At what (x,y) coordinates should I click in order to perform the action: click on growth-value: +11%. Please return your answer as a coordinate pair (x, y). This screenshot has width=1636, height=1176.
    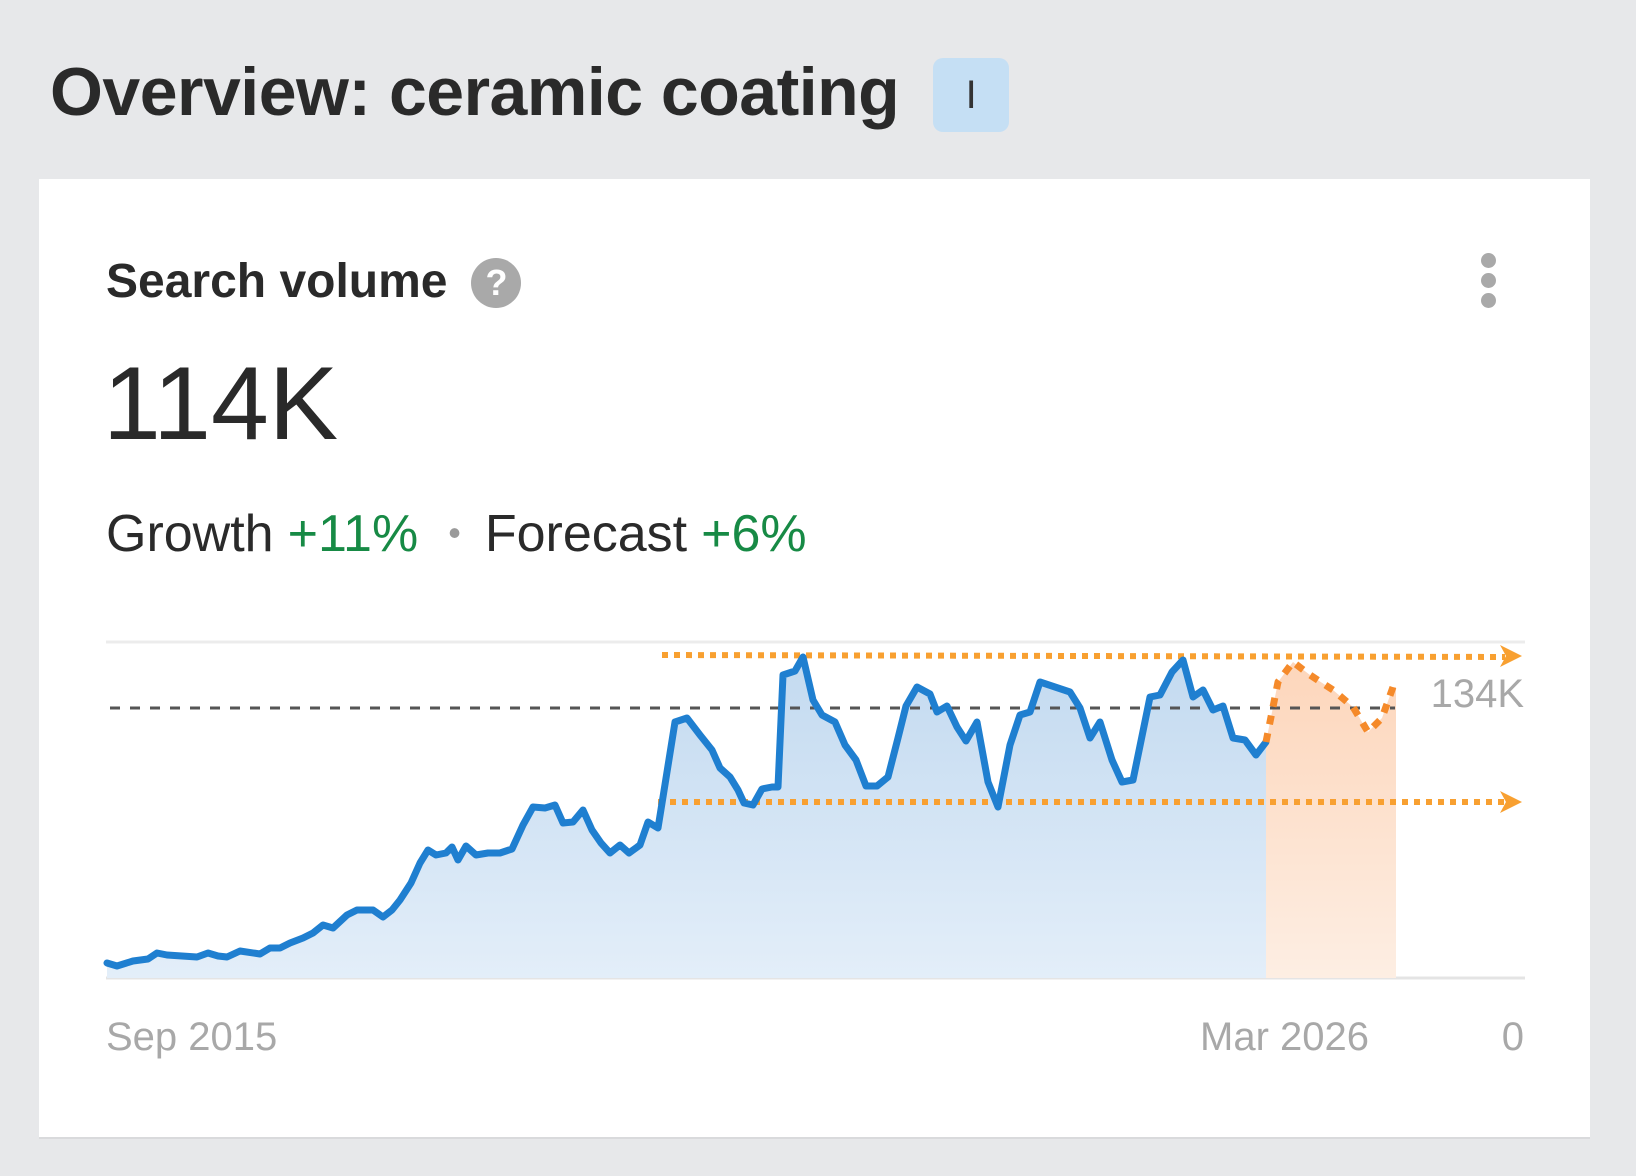
    Looking at the image, I should click on (353, 534).